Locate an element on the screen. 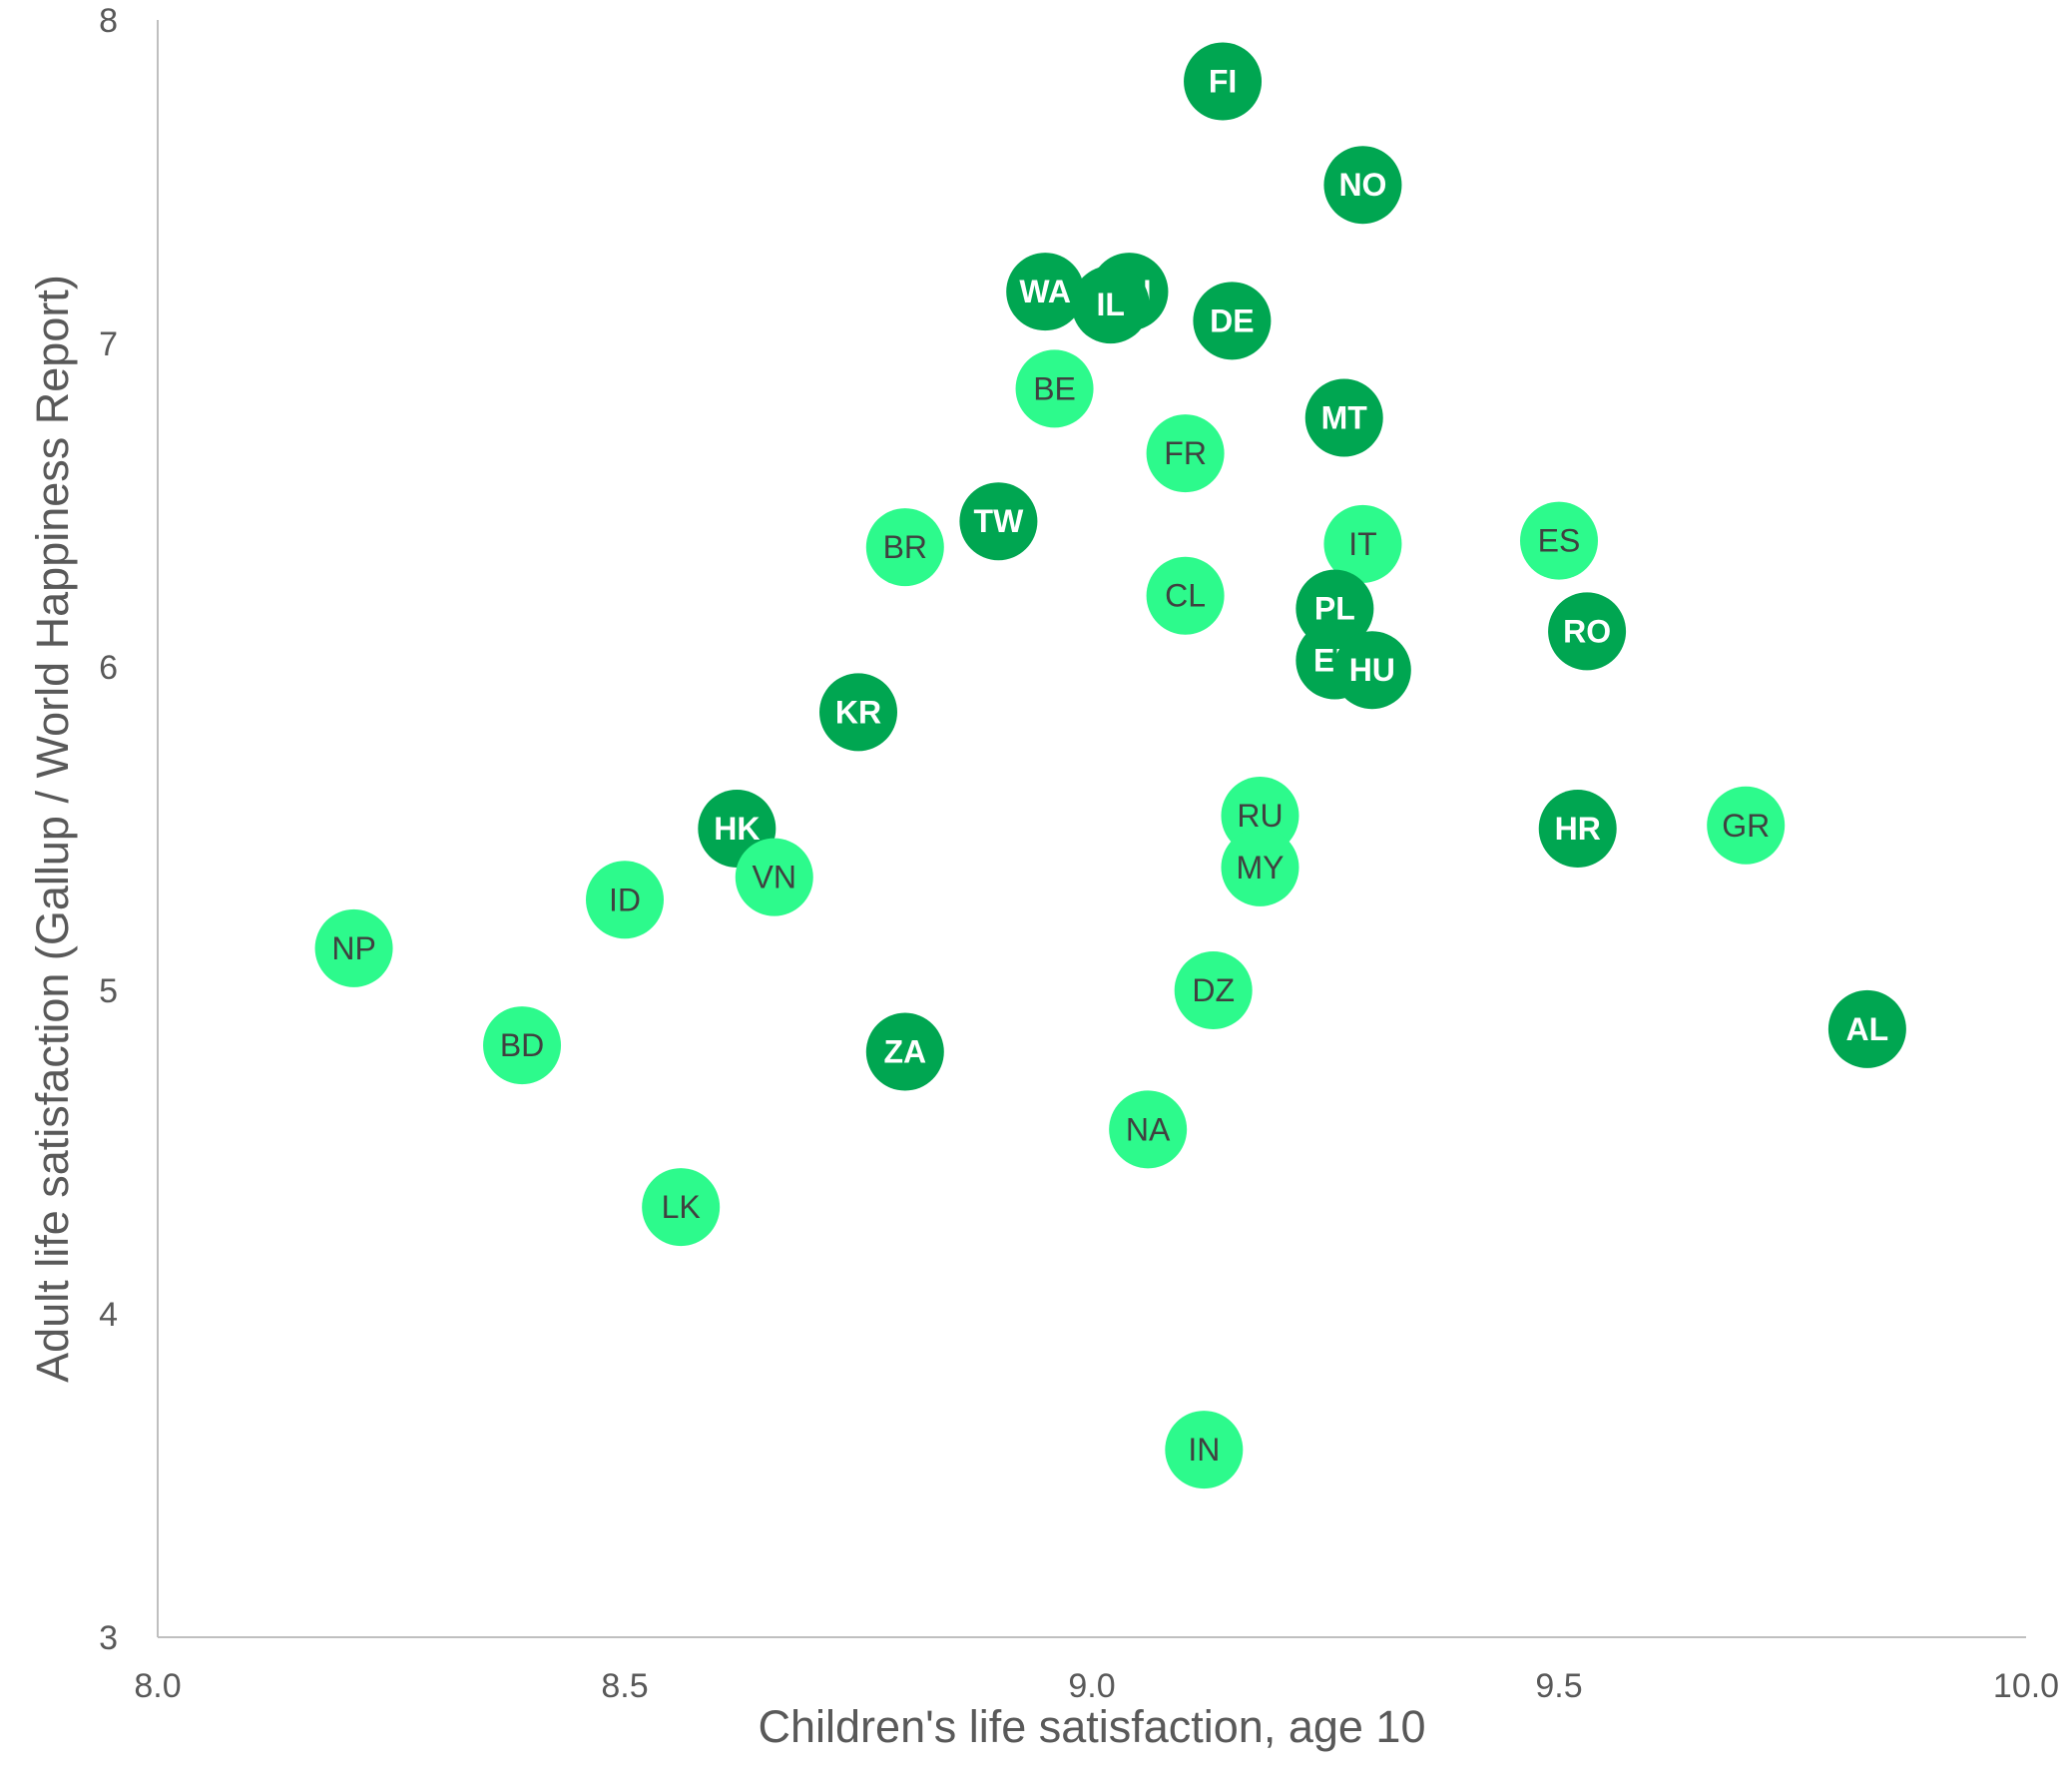  data-point-fi: FI is located at coordinates (1224, 81).